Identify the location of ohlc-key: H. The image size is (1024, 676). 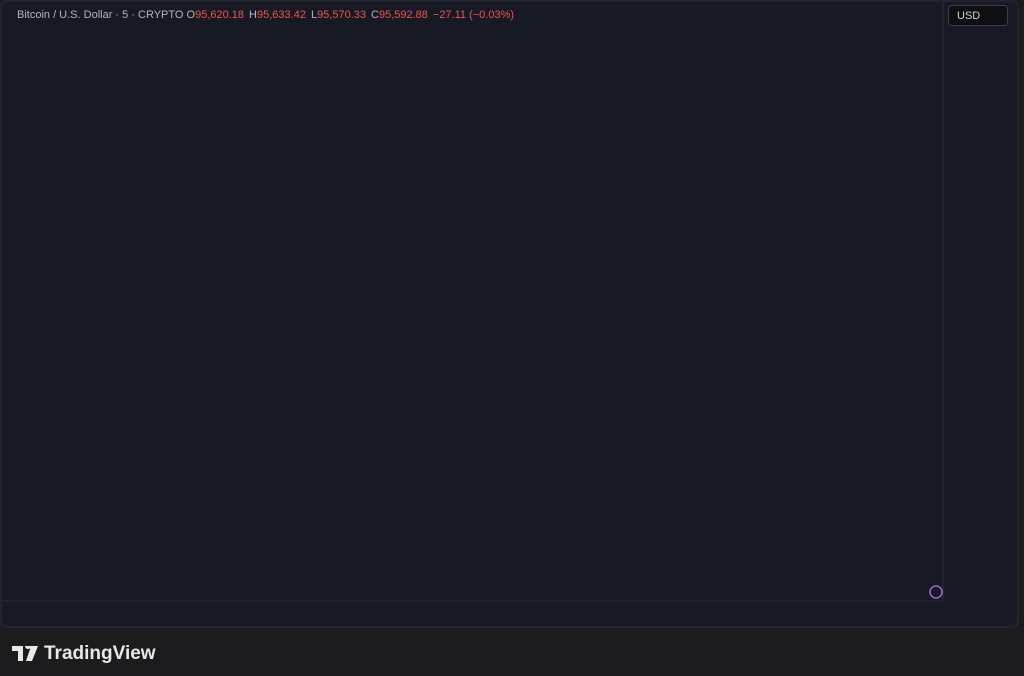
(253, 15).